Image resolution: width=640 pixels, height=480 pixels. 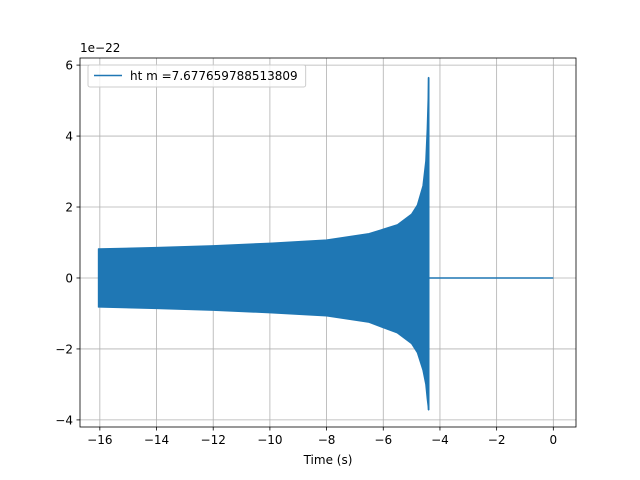 What do you see at coordinates (383, 440) in the screenshot?
I see `x-tick-label: −6` at bounding box center [383, 440].